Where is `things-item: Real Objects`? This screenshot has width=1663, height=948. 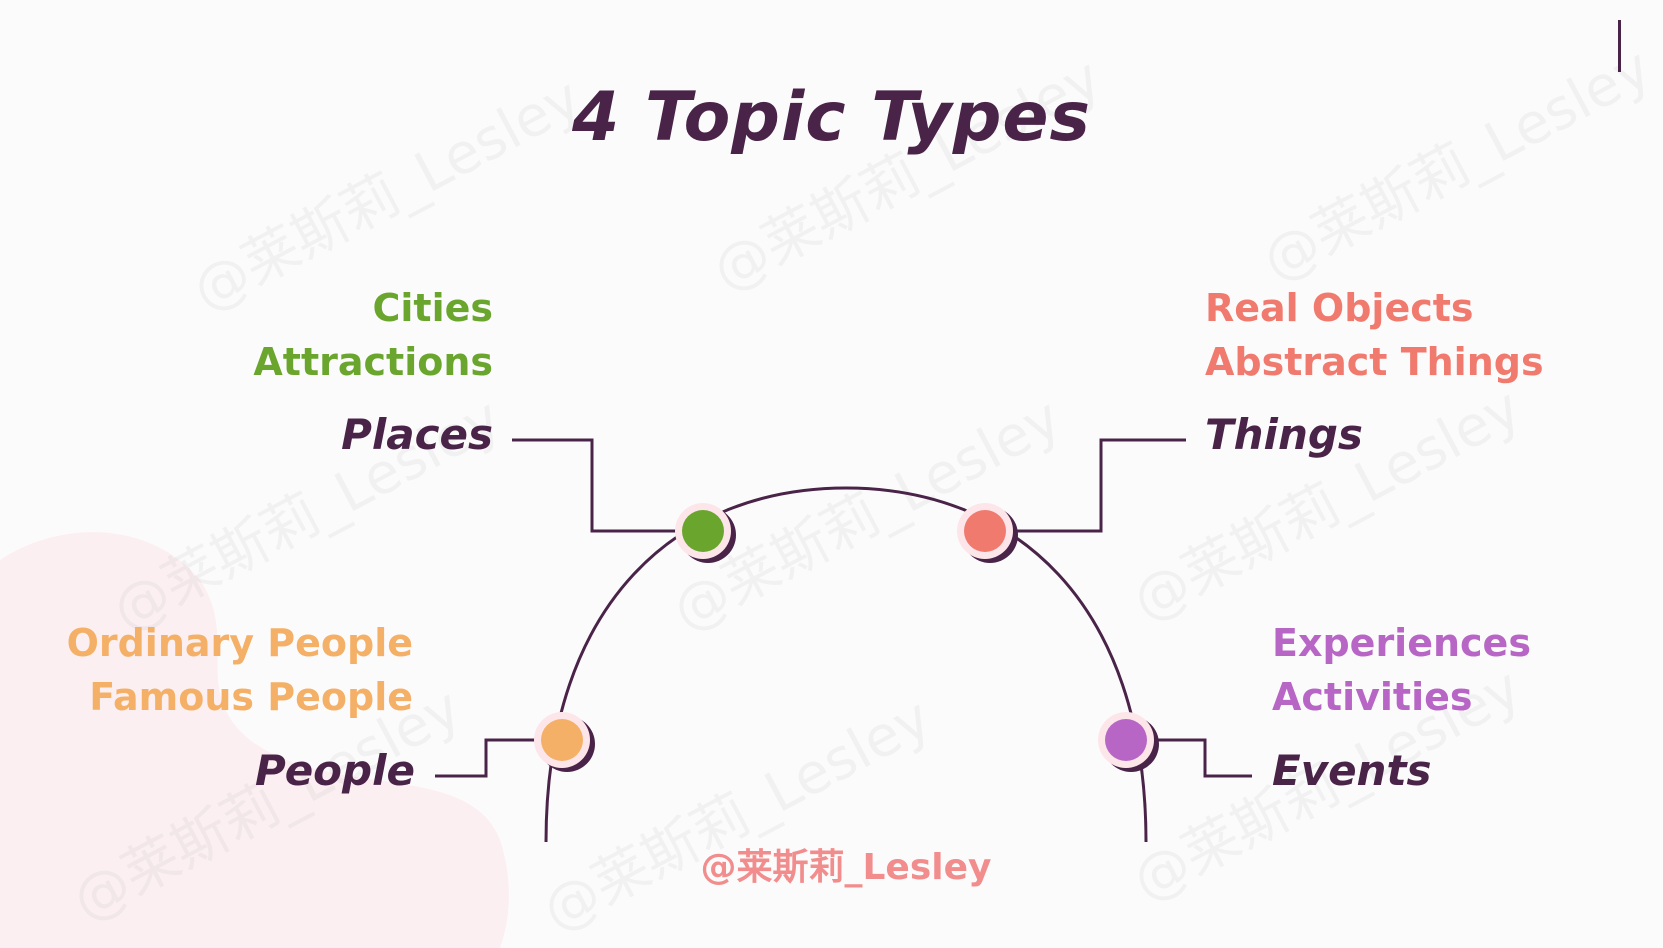 things-item: Real Objects is located at coordinates (1339, 308).